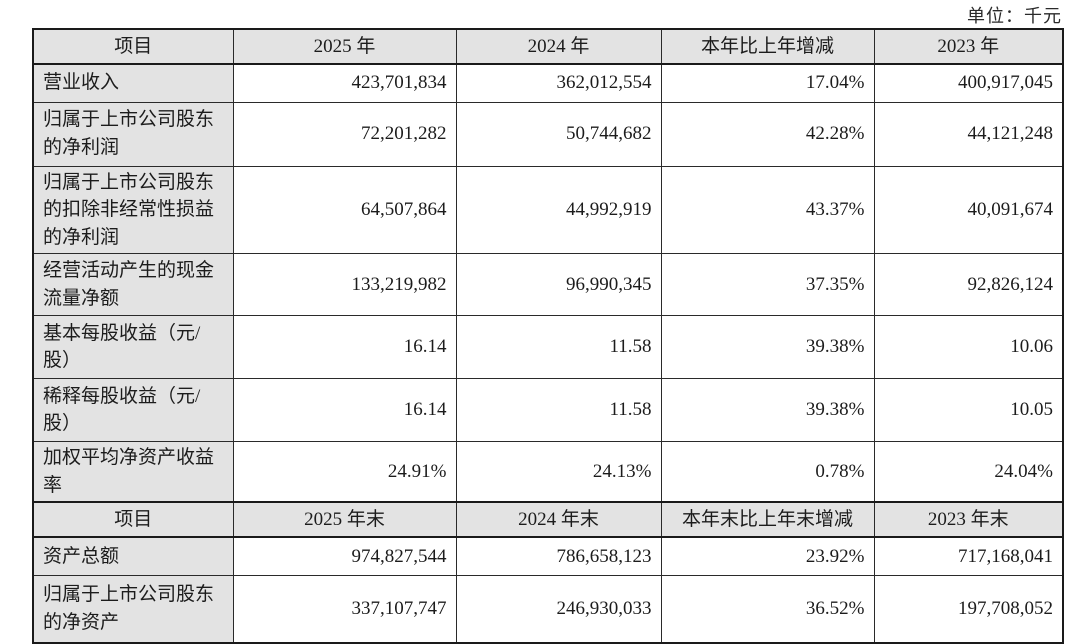  I want to click on unit-label: 单位：千元, so click(1014, 16).